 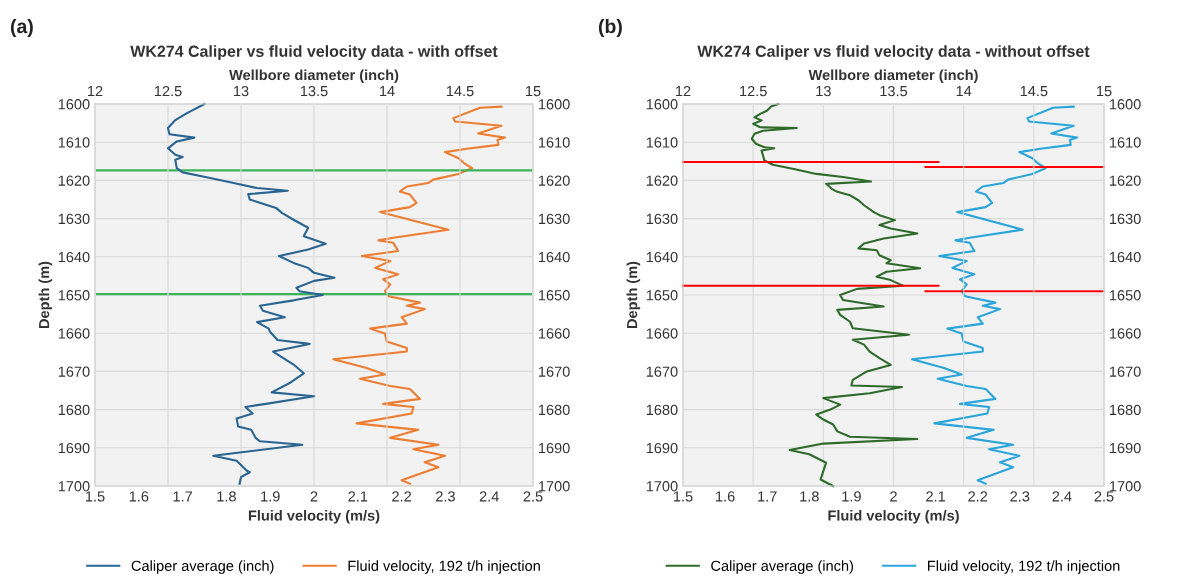 What do you see at coordinates (610, 28) in the screenshot?
I see `text: (b)` at bounding box center [610, 28].